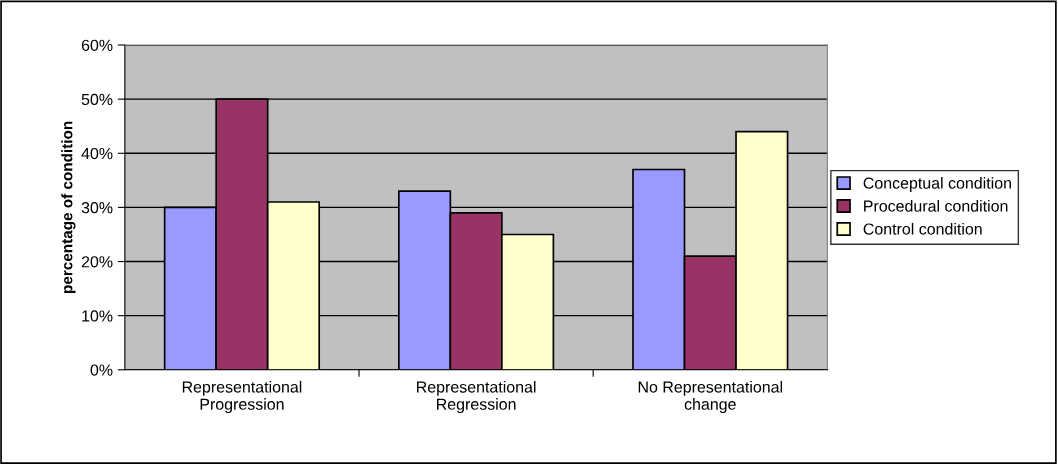 The image size is (1058, 464). I want to click on legend-label: Procedural condition, so click(936, 206).